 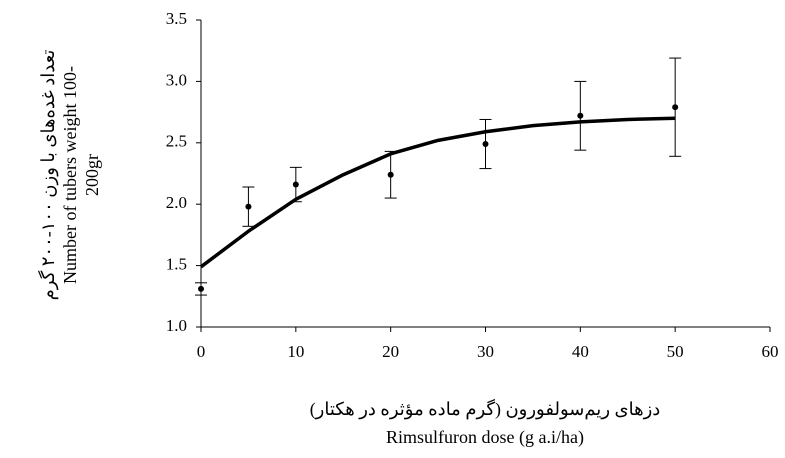 What do you see at coordinates (48, 175) in the screenshot?
I see `y-axis-title: تعداد غده‌های با وزن ۱۰۰-۲۰۰ گرم` at bounding box center [48, 175].